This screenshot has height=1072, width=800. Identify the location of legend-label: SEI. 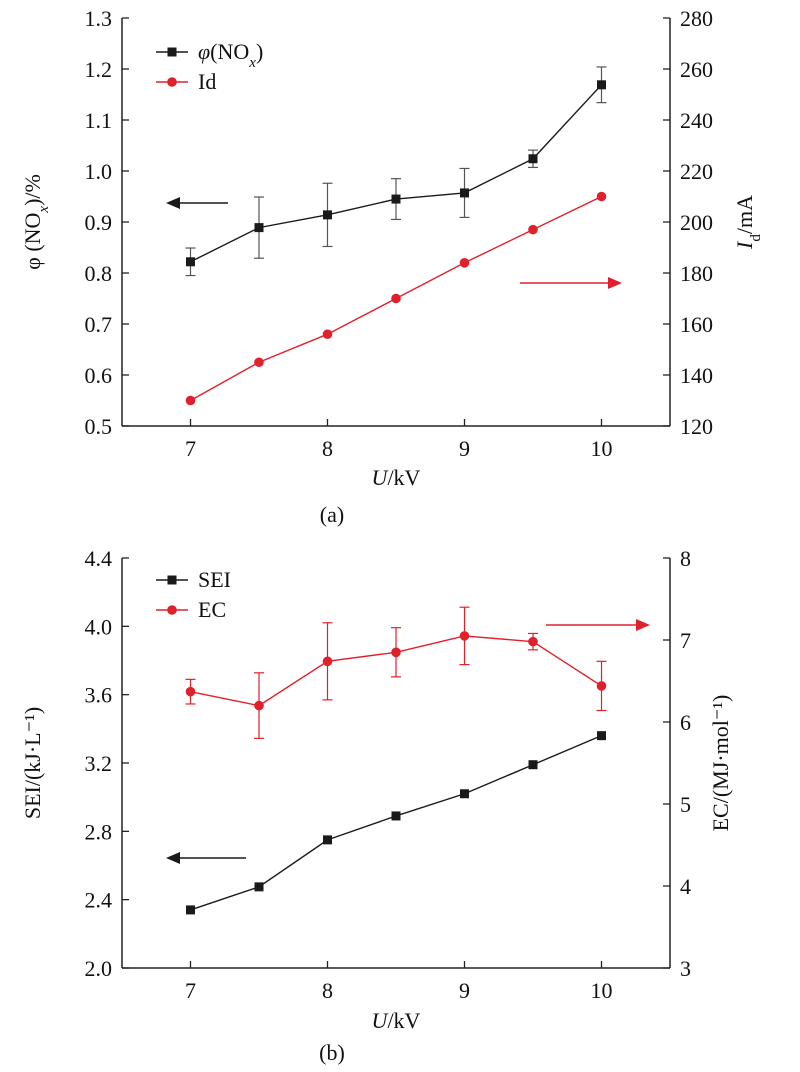
(214, 579).